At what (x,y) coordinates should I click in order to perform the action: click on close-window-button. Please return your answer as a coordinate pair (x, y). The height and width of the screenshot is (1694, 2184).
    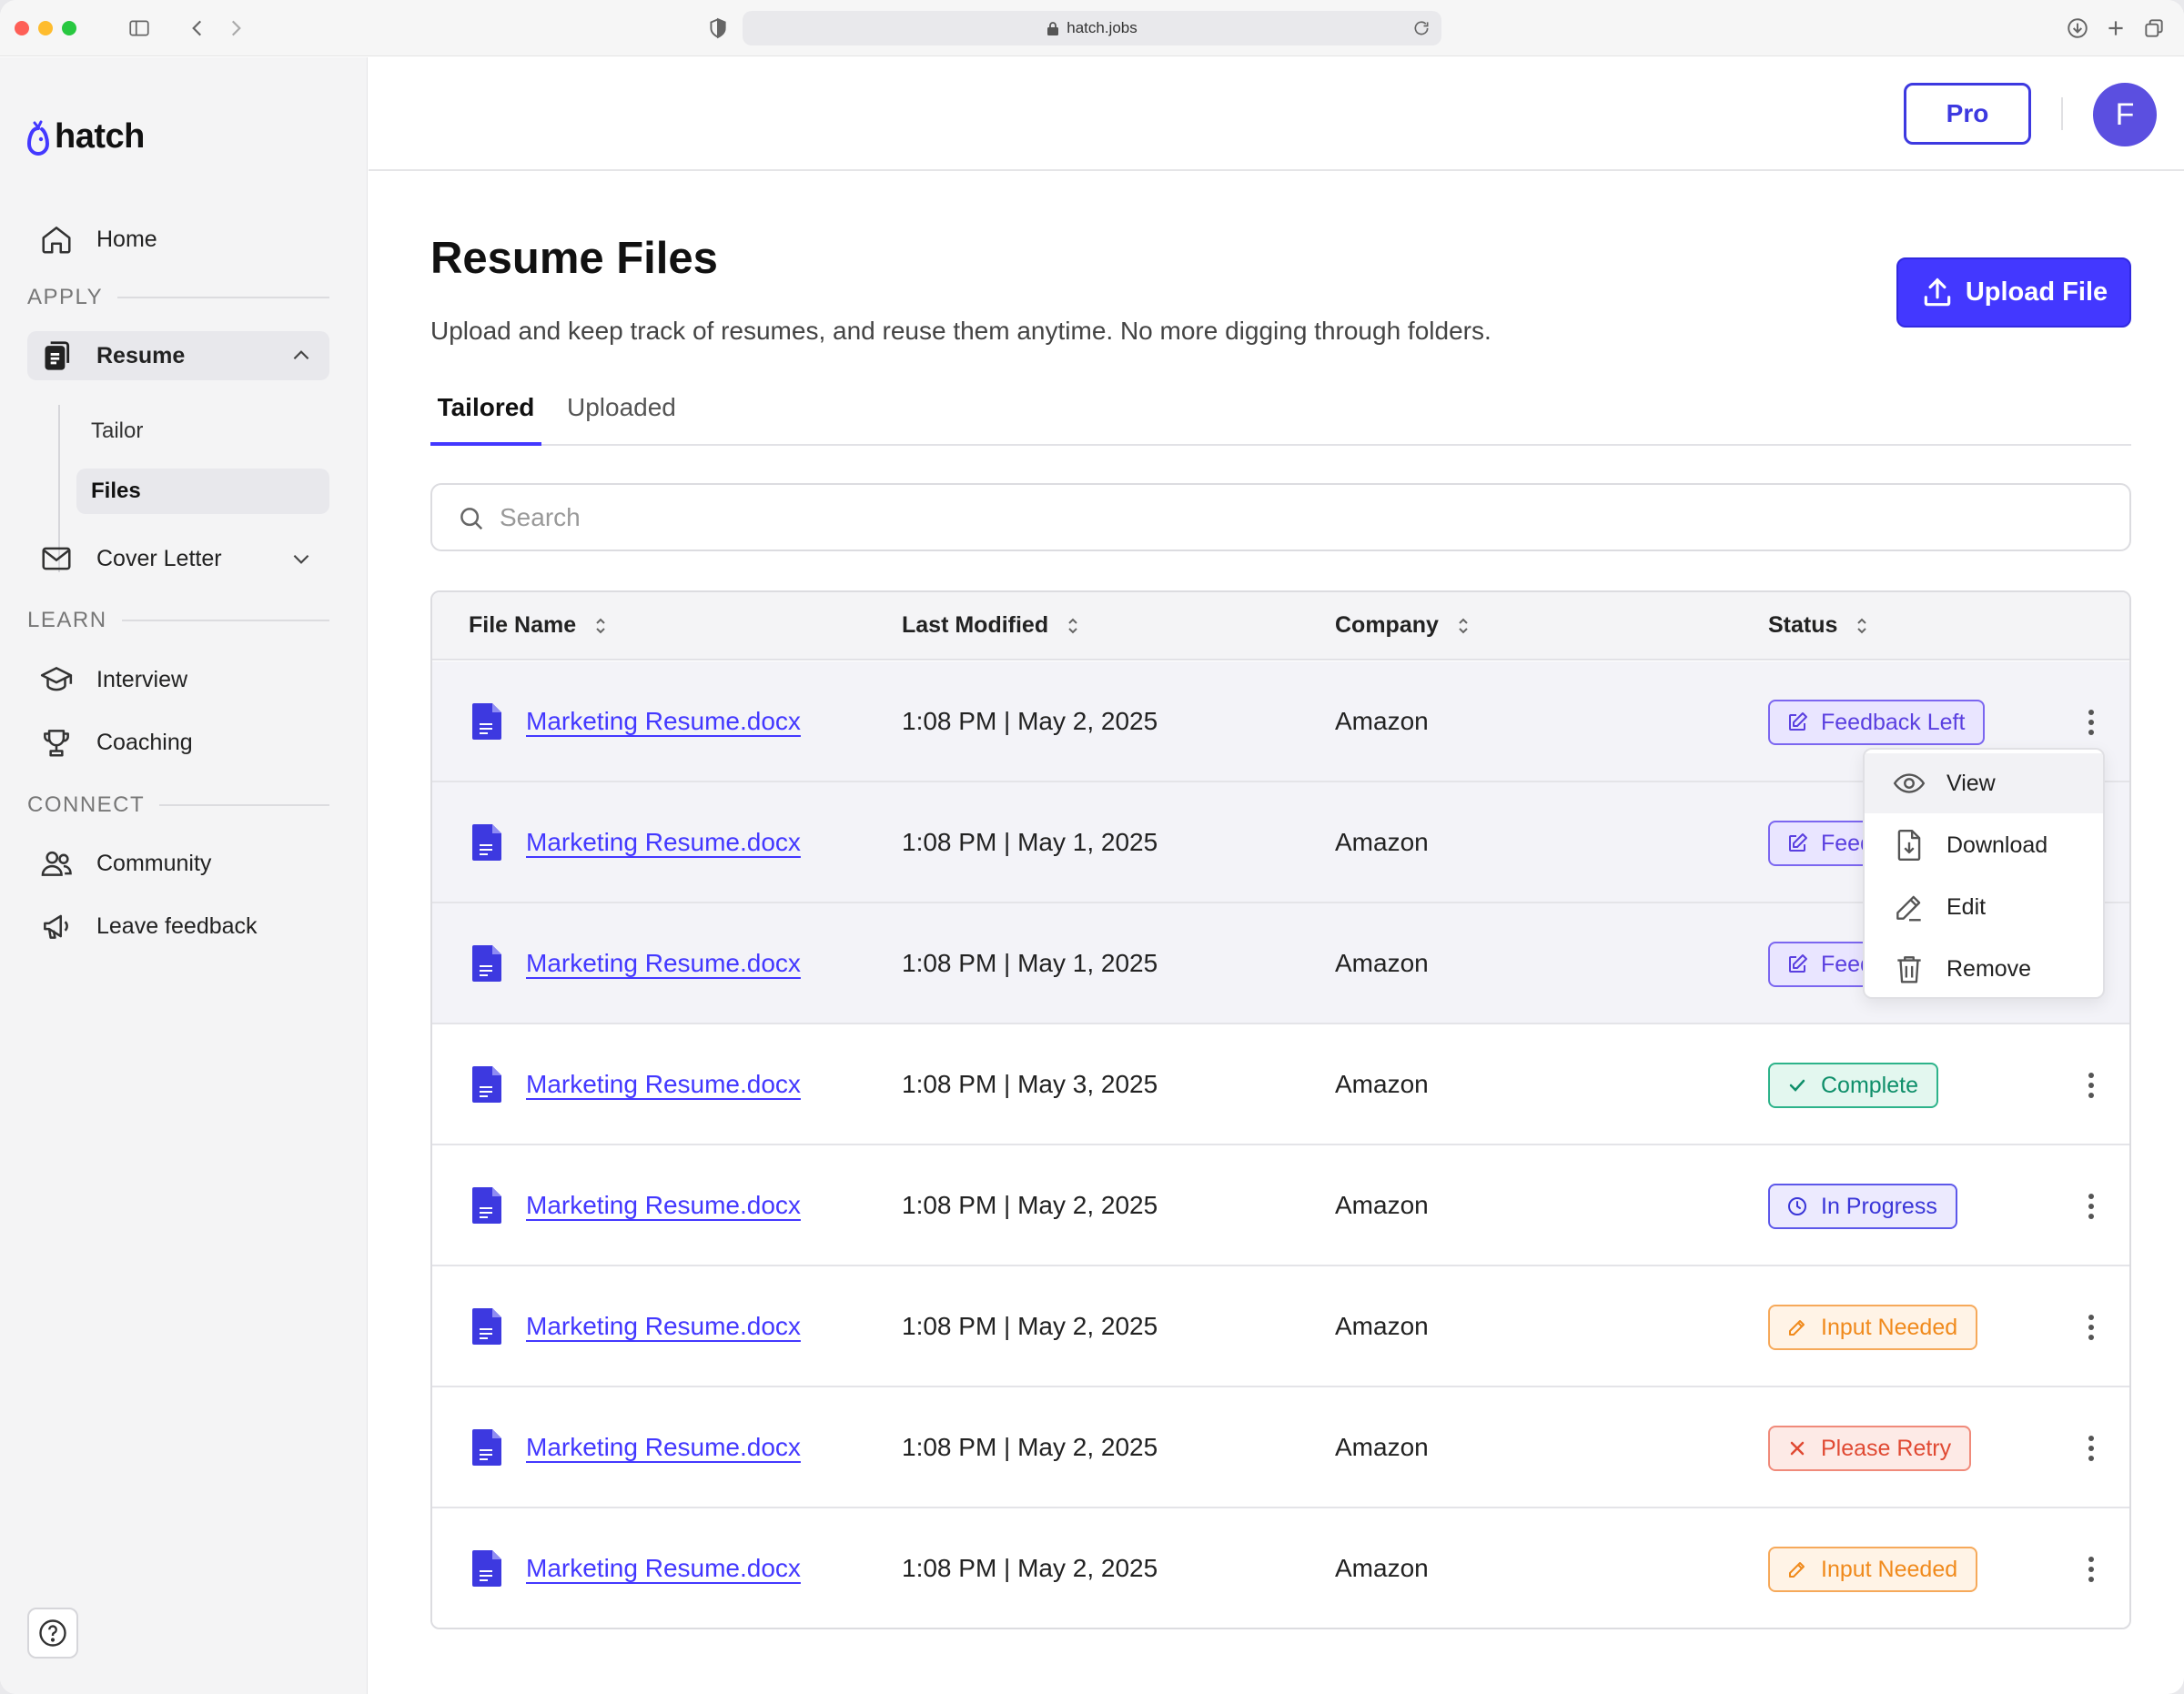
    Looking at the image, I should click on (22, 28).